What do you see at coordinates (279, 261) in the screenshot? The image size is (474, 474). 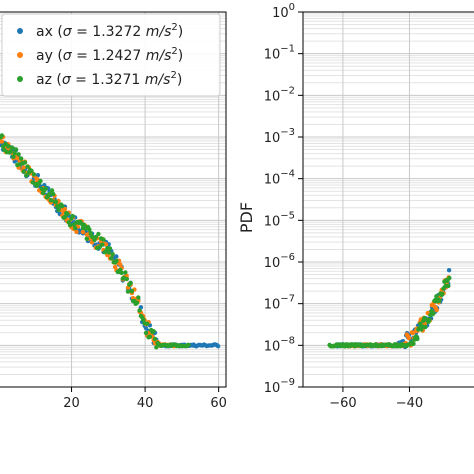 I see `y-tick-label: 10⁻⁶` at bounding box center [279, 261].